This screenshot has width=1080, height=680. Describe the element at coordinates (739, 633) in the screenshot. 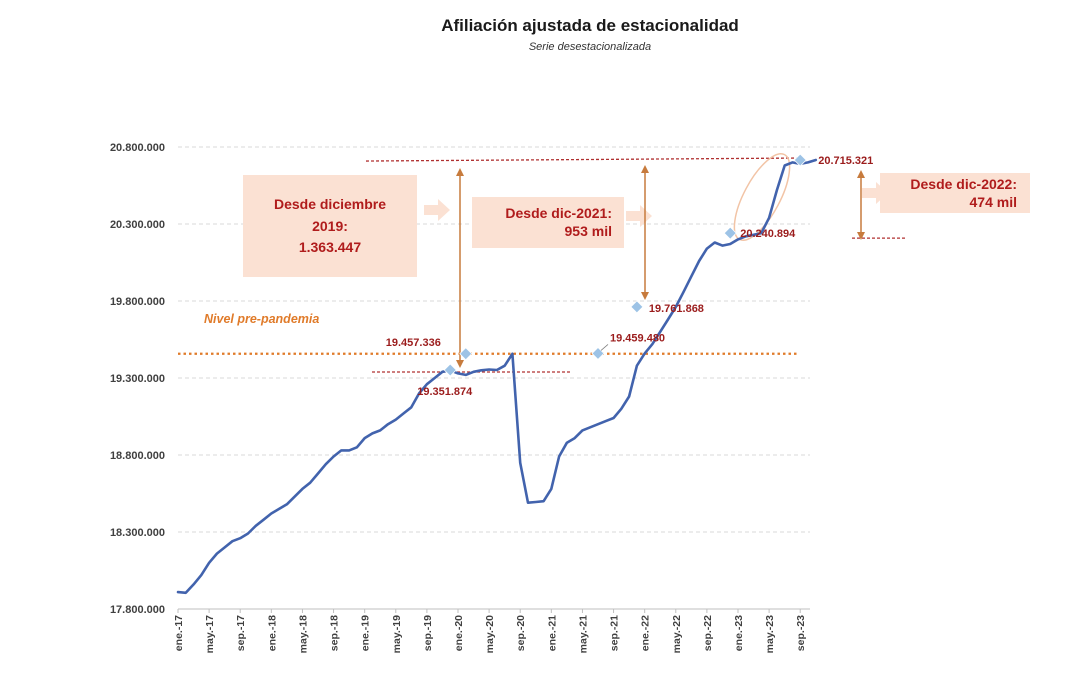

I see `x-tick-label: ene.-23` at that location.